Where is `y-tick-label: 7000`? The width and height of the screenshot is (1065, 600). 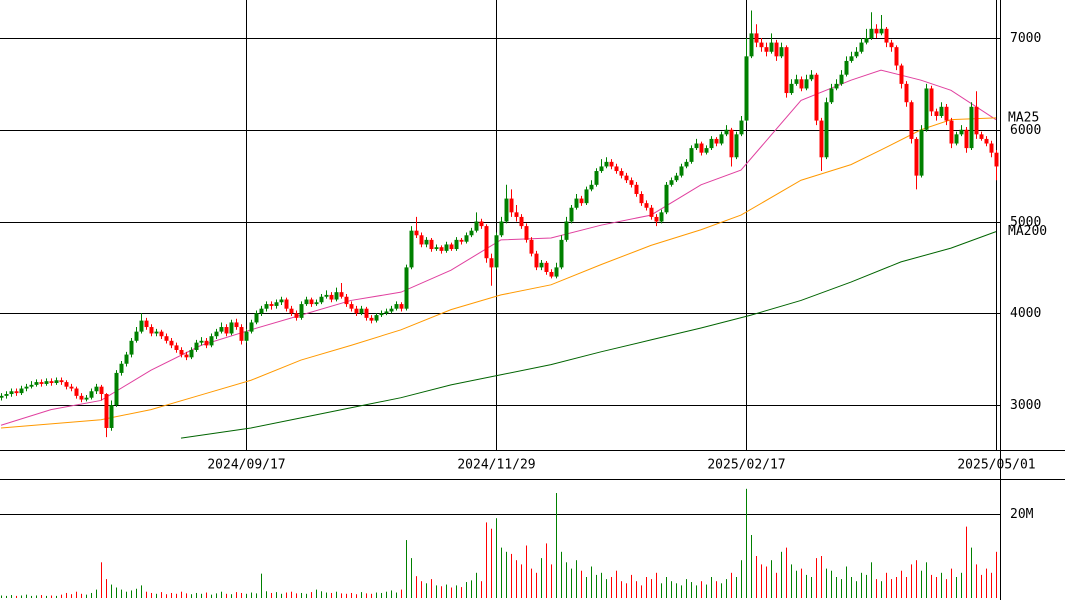
y-tick-label: 7000 is located at coordinates (1025, 38).